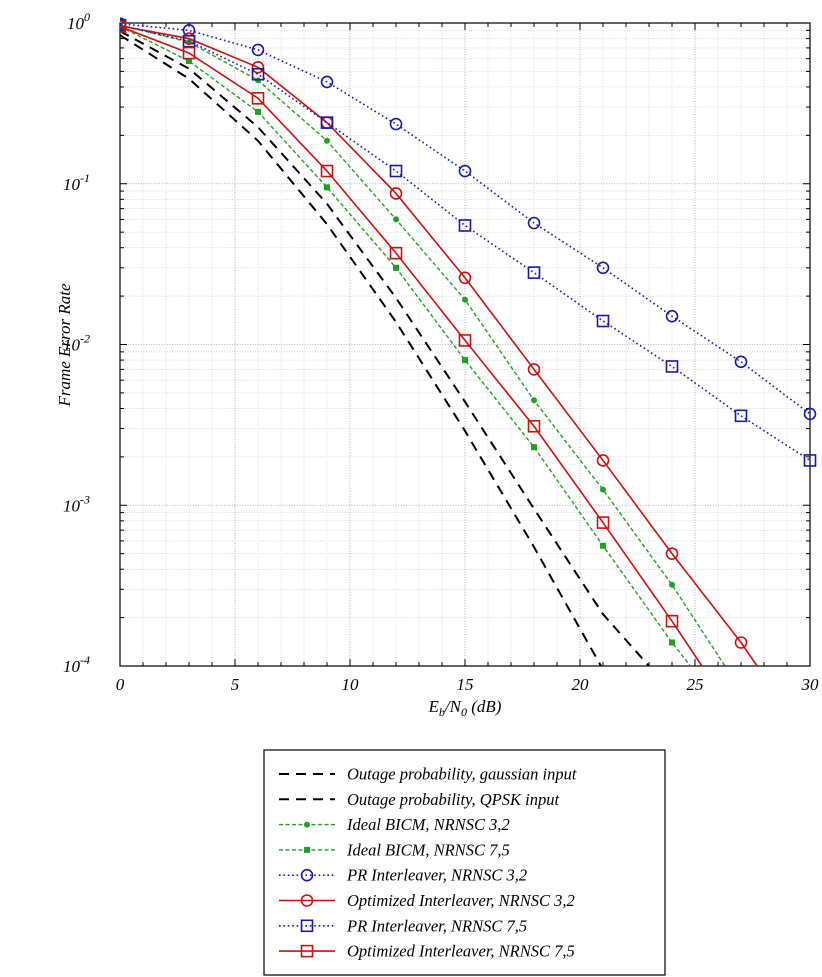 This screenshot has width=822, height=977. Describe the element at coordinates (78, 21) in the screenshot. I see `y-tick-label: 10⁰` at that location.